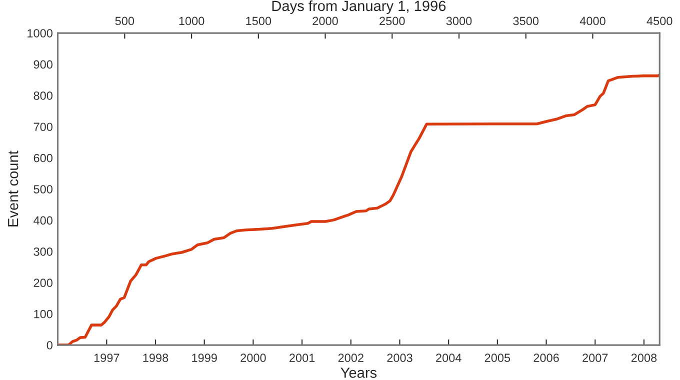 The width and height of the screenshot is (680, 380). Describe the element at coordinates (43, 251) in the screenshot. I see `y-tick-label: 300` at that location.